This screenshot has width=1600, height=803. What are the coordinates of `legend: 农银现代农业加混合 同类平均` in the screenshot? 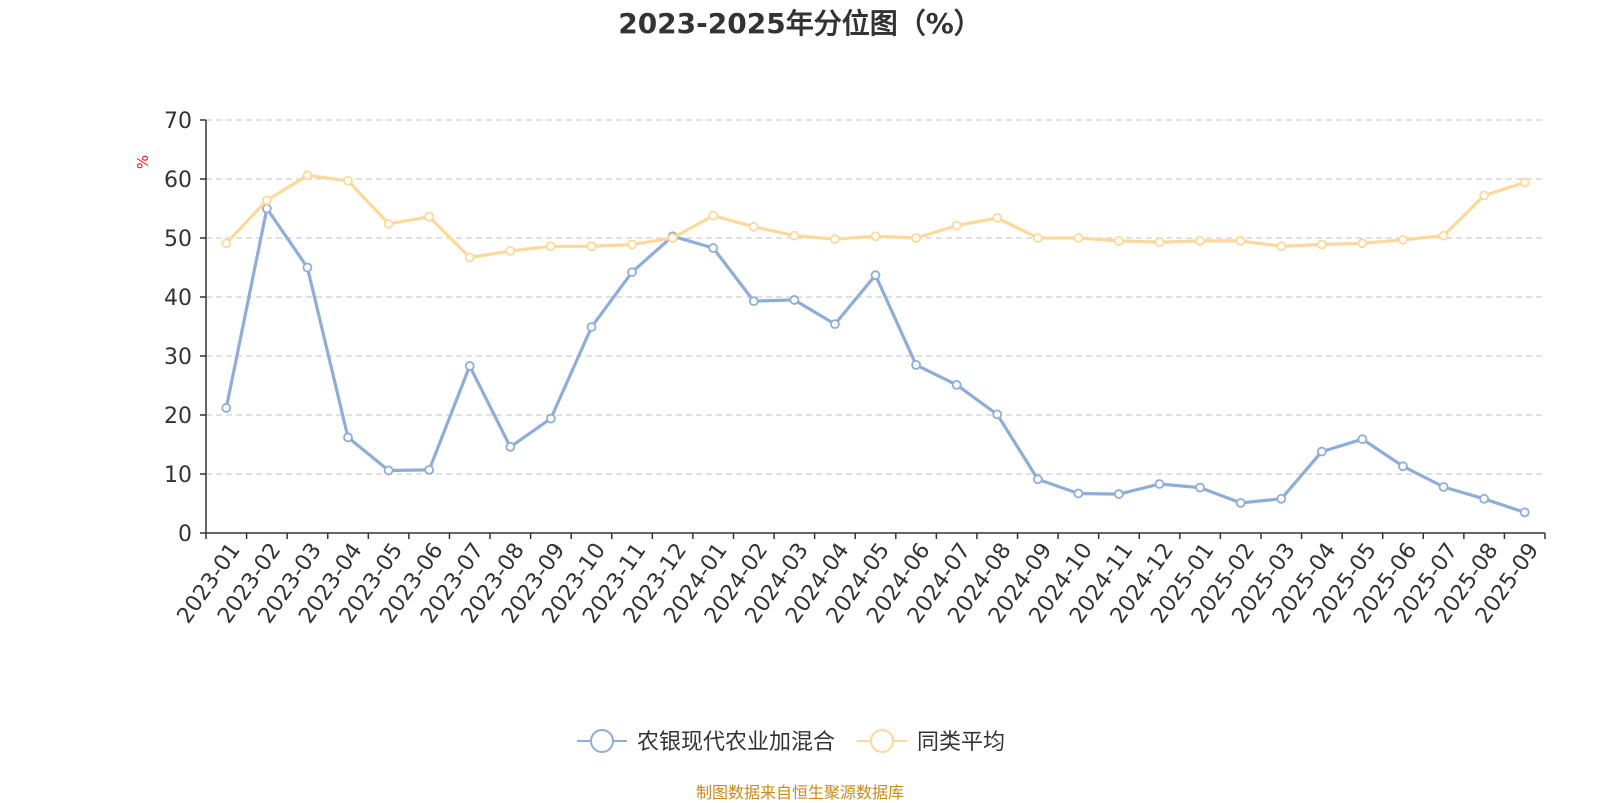 It's located at (791, 742).